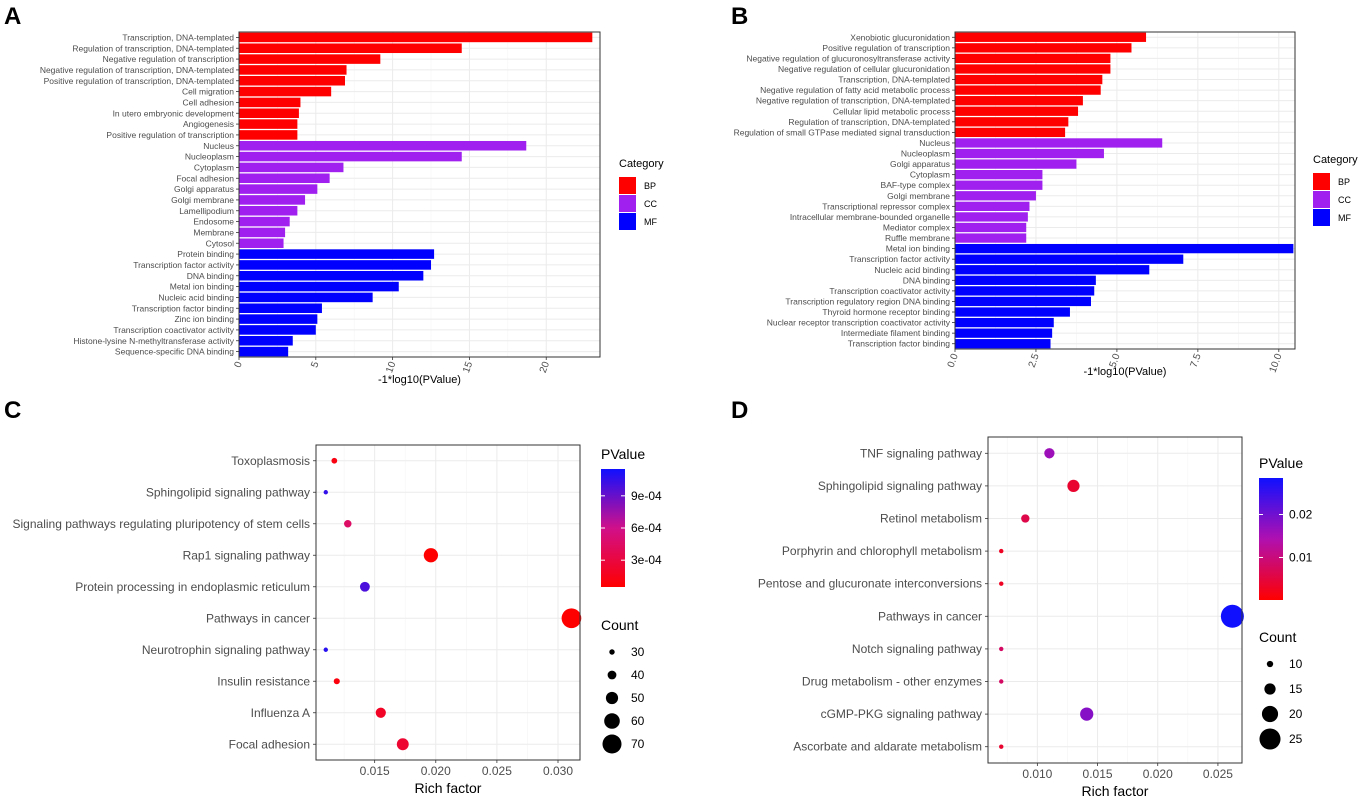 The width and height of the screenshot is (1366, 805). Describe the element at coordinates (204, 319) in the screenshot. I see `category-label: Zinc ion binding` at that location.